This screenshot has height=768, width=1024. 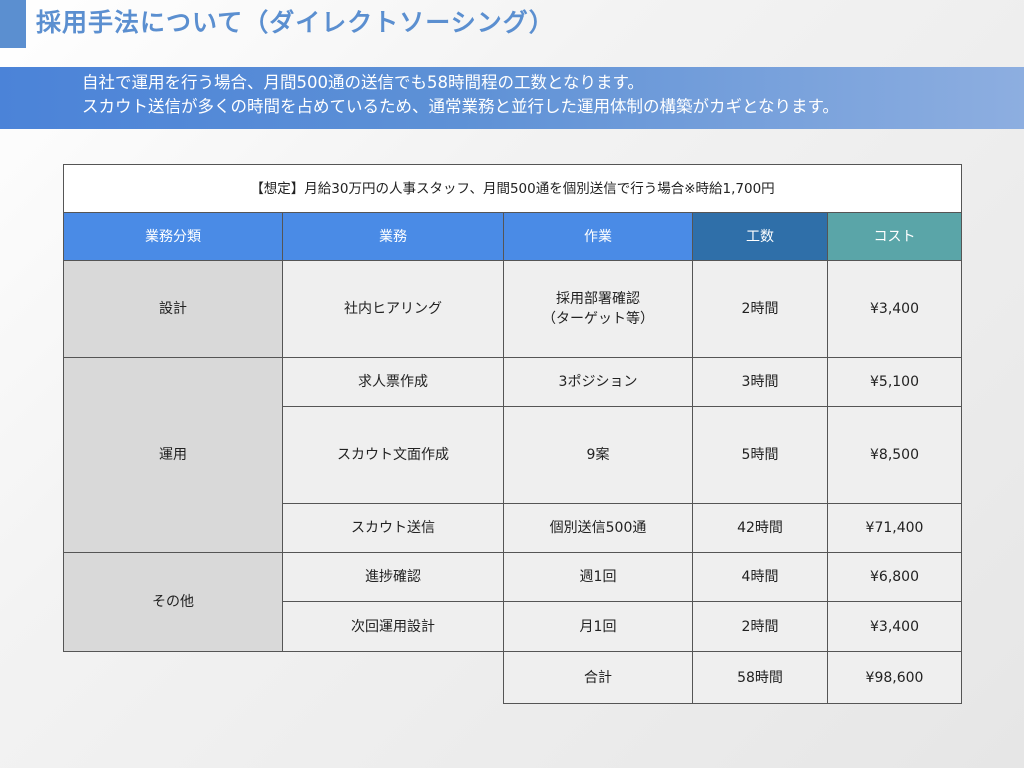 What do you see at coordinates (173, 602) in the screenshot?
I see `category-cell: その他` at bounding box center [173, 602].